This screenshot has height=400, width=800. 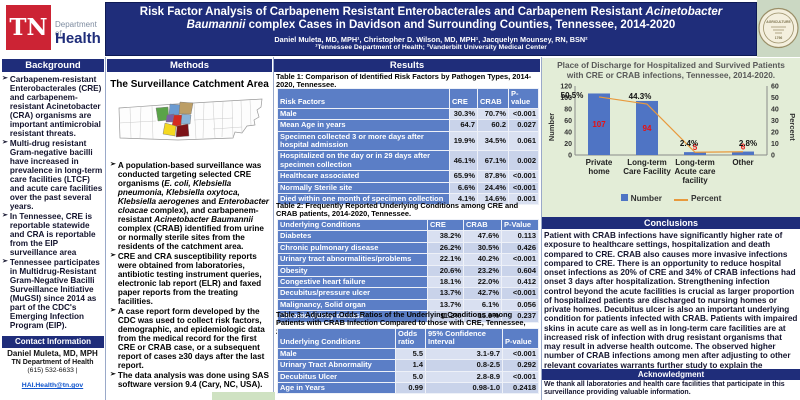 I want to click on table-cell: 42.7%, so click(x=482, y=293).